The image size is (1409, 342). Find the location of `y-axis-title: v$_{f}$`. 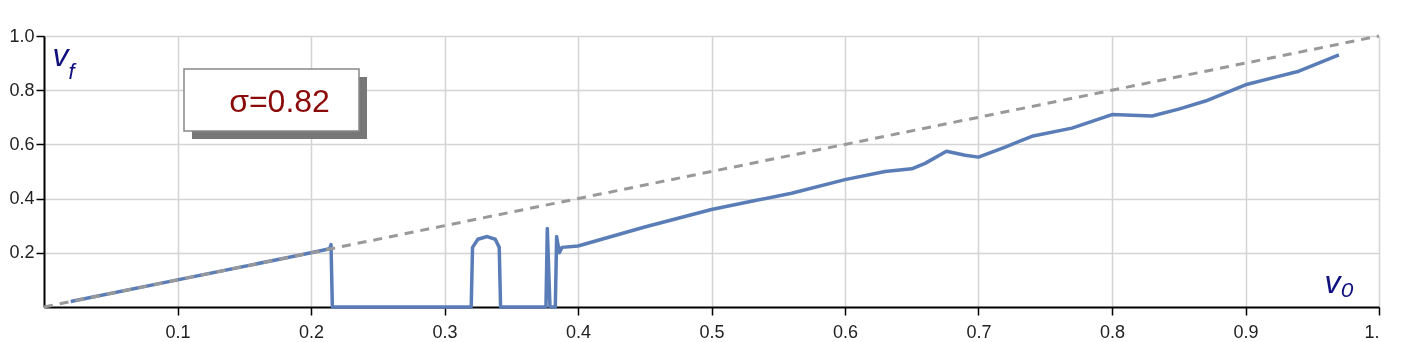

y-axis-title: v$_{f}$ is located at coordinates (65, 59).